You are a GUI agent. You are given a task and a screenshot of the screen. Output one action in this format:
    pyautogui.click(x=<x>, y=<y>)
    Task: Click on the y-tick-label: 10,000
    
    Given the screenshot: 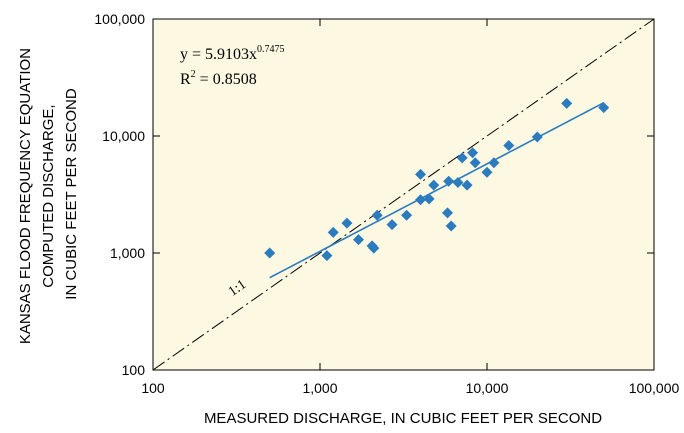 What is the action you would take?
    pyautogui.click(x=123, y=136)
    